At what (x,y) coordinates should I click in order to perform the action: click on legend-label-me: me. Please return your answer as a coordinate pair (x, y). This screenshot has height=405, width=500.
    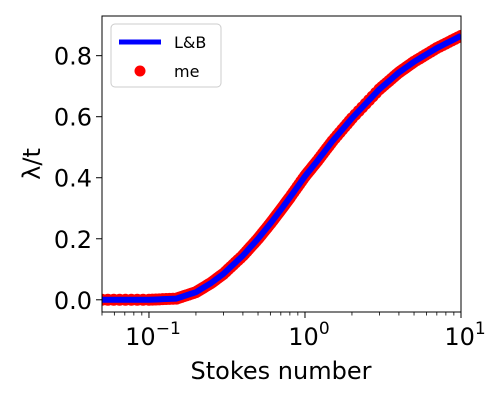
    Looking at the image, I should click on (186, 71).